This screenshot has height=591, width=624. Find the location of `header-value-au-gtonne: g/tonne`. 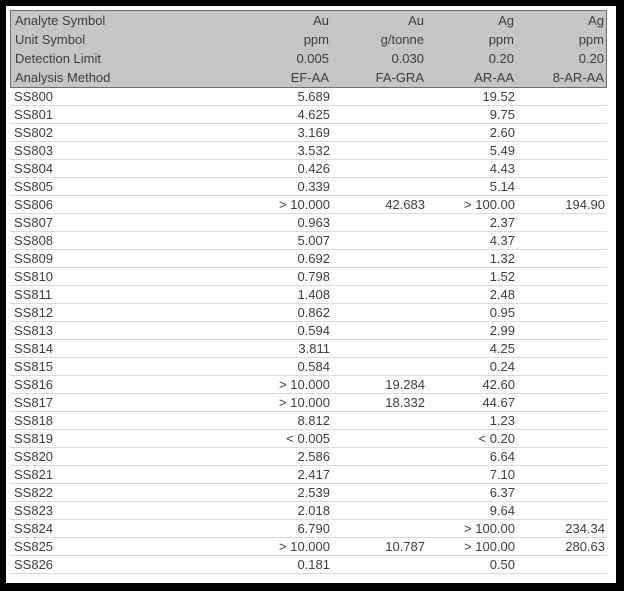

header-value-au-gtonne: g/tonne is located at coordinates (402, 39).